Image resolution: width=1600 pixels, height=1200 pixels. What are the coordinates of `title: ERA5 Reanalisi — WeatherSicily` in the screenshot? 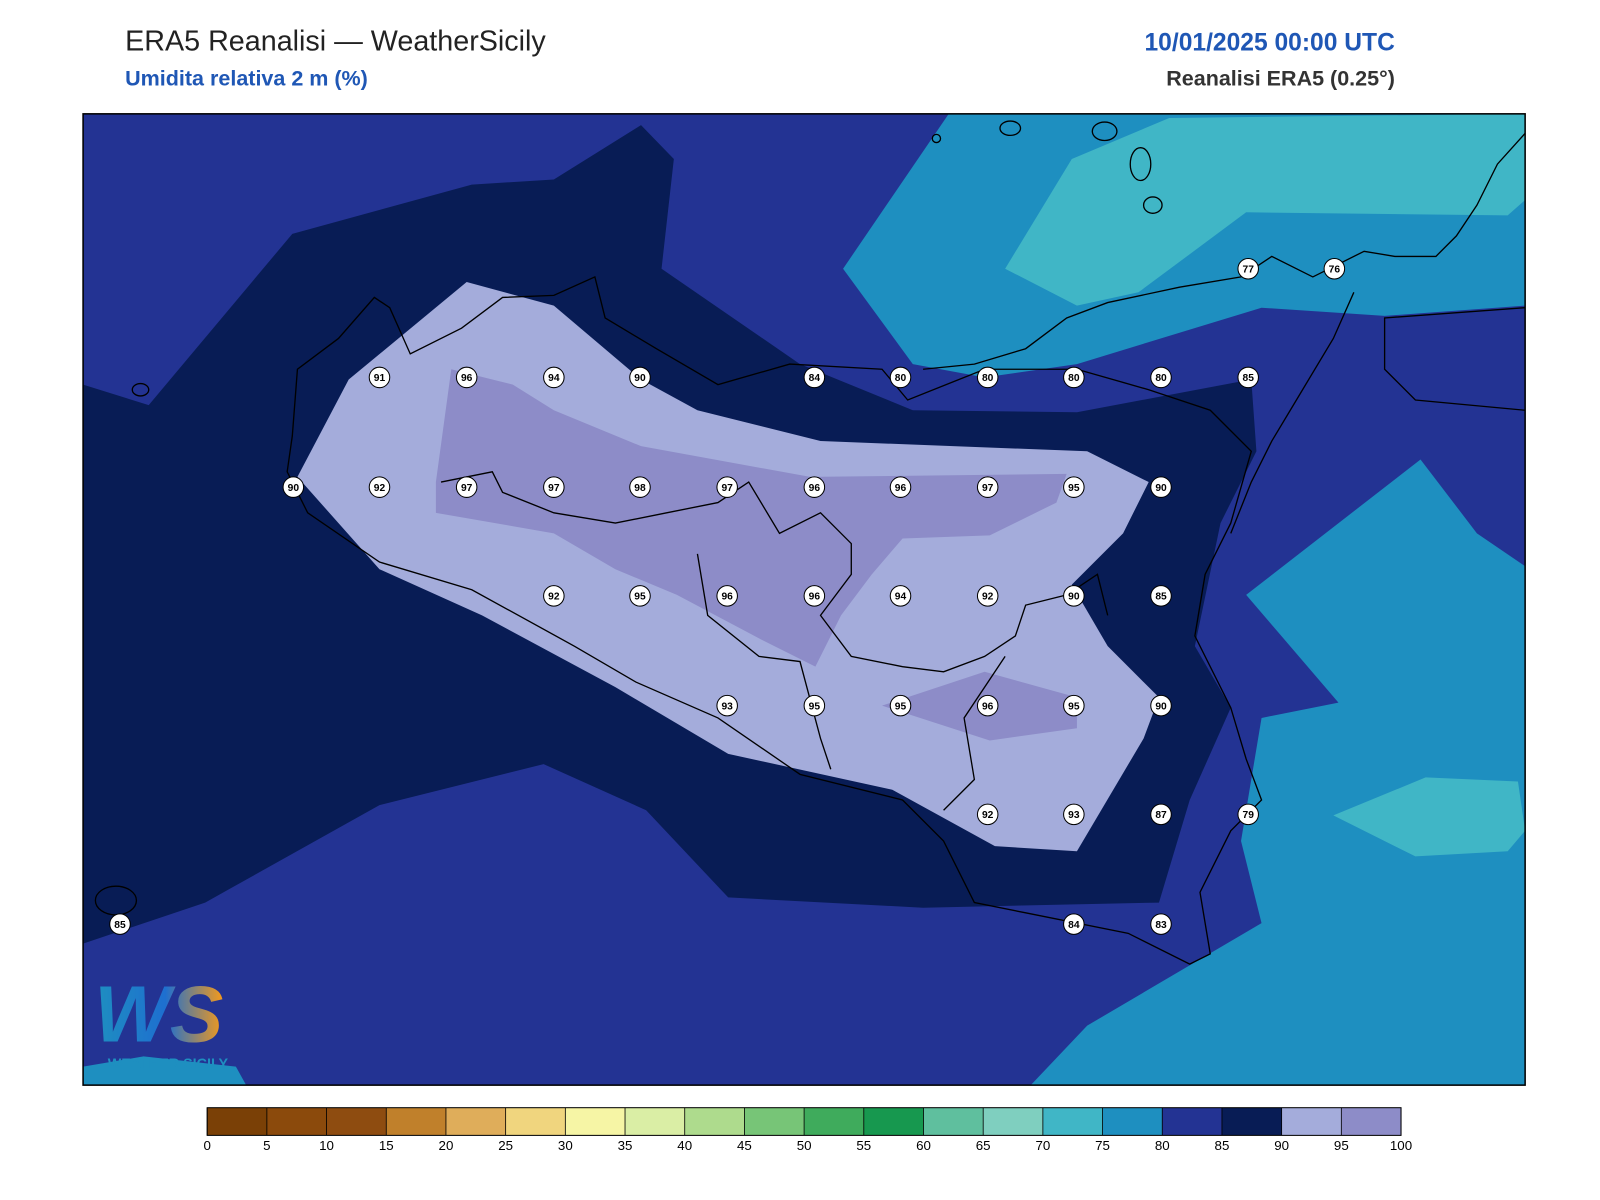 It's located at (335, 42).